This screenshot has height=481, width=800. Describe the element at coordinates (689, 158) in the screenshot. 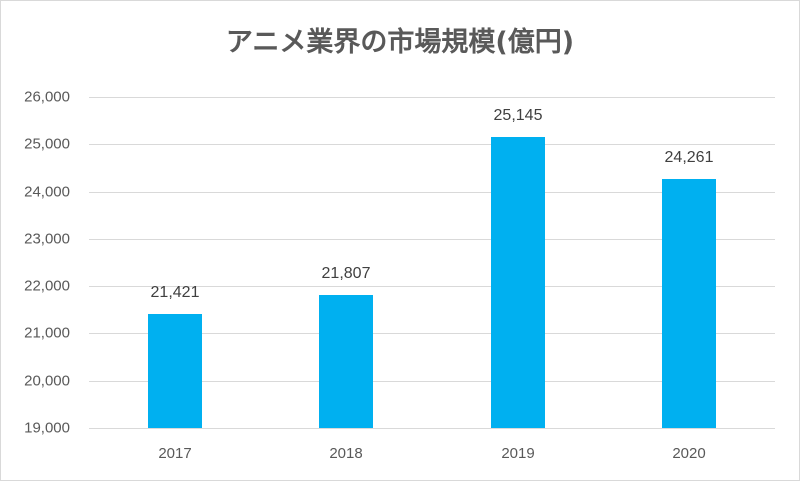

I see `data-label-2020: 24,261` at that location.